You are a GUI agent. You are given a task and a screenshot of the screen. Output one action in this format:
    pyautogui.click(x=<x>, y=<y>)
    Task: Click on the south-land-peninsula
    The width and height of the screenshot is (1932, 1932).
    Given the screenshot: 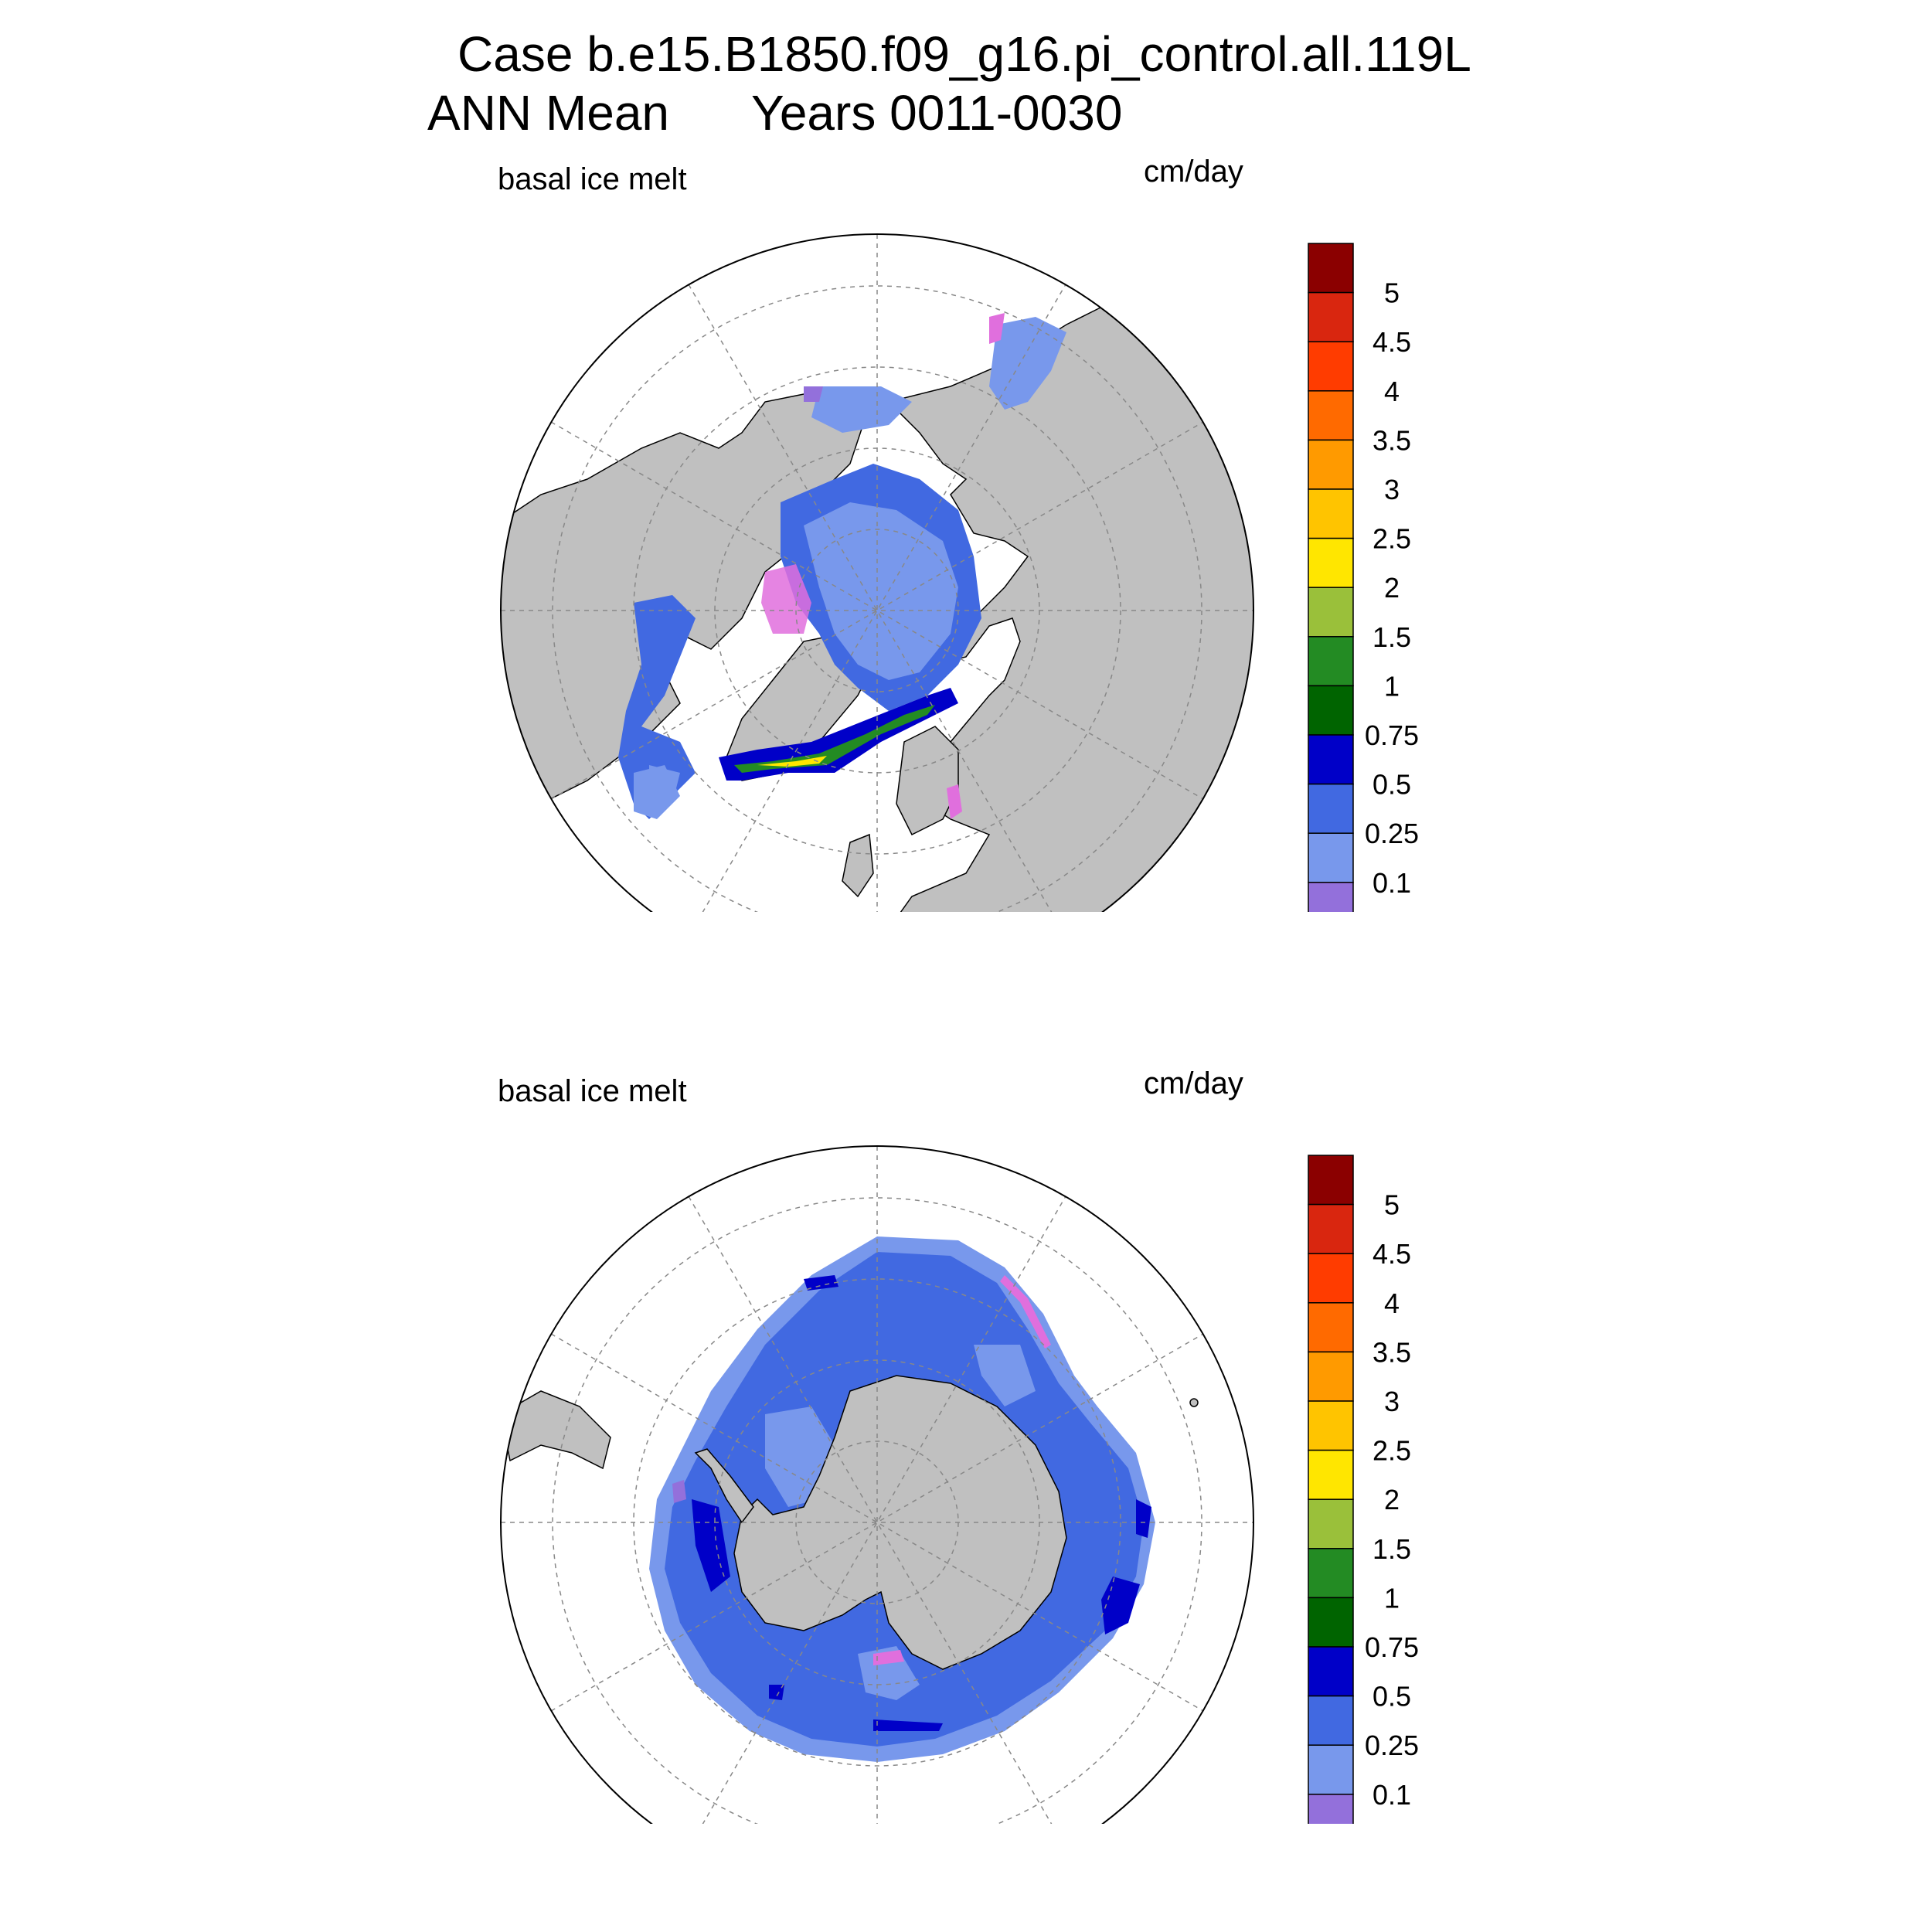 What is the action you would take?
    pyautogui.click(x=724, y=1486)
    